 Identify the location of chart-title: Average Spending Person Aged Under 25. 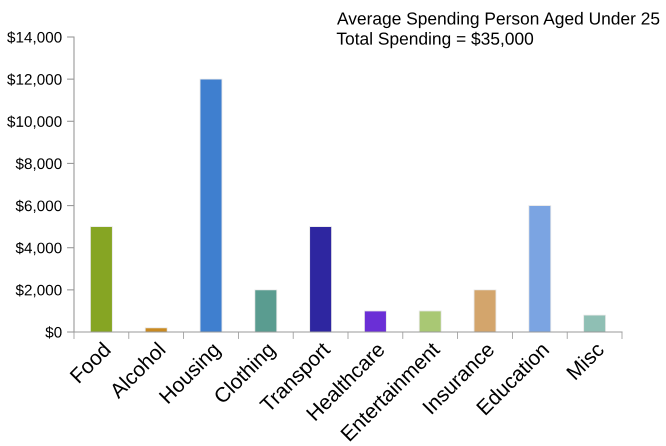
(498, 20).